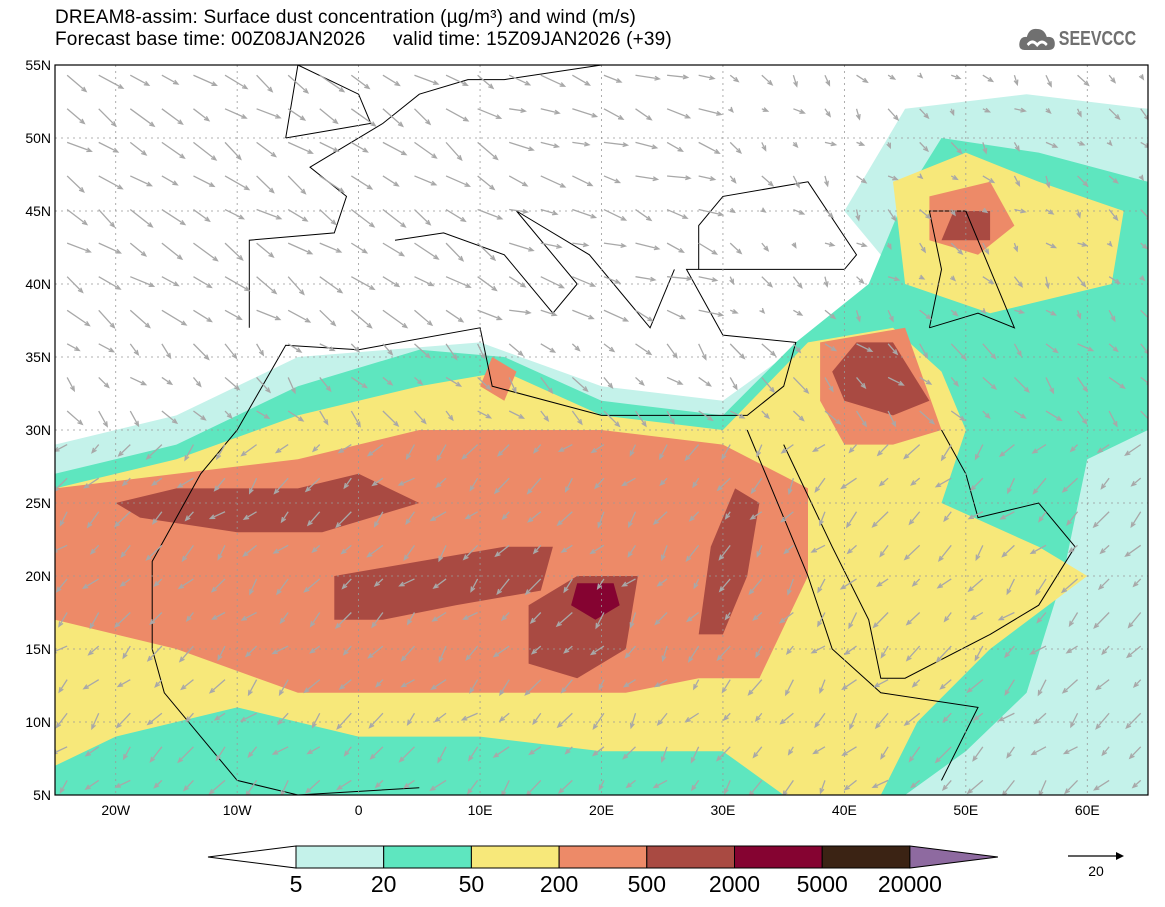 The image size is (1165, 907). I want to click on latitude-label: 55N, so click(38, 65).